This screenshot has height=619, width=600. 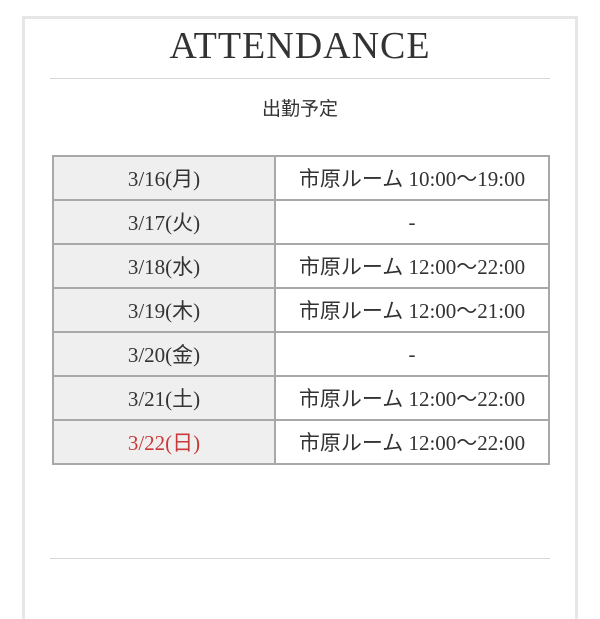 I want to click on schedule-shift: 市原ルーム 10:00〜19:00, so click(x=412, y=178).